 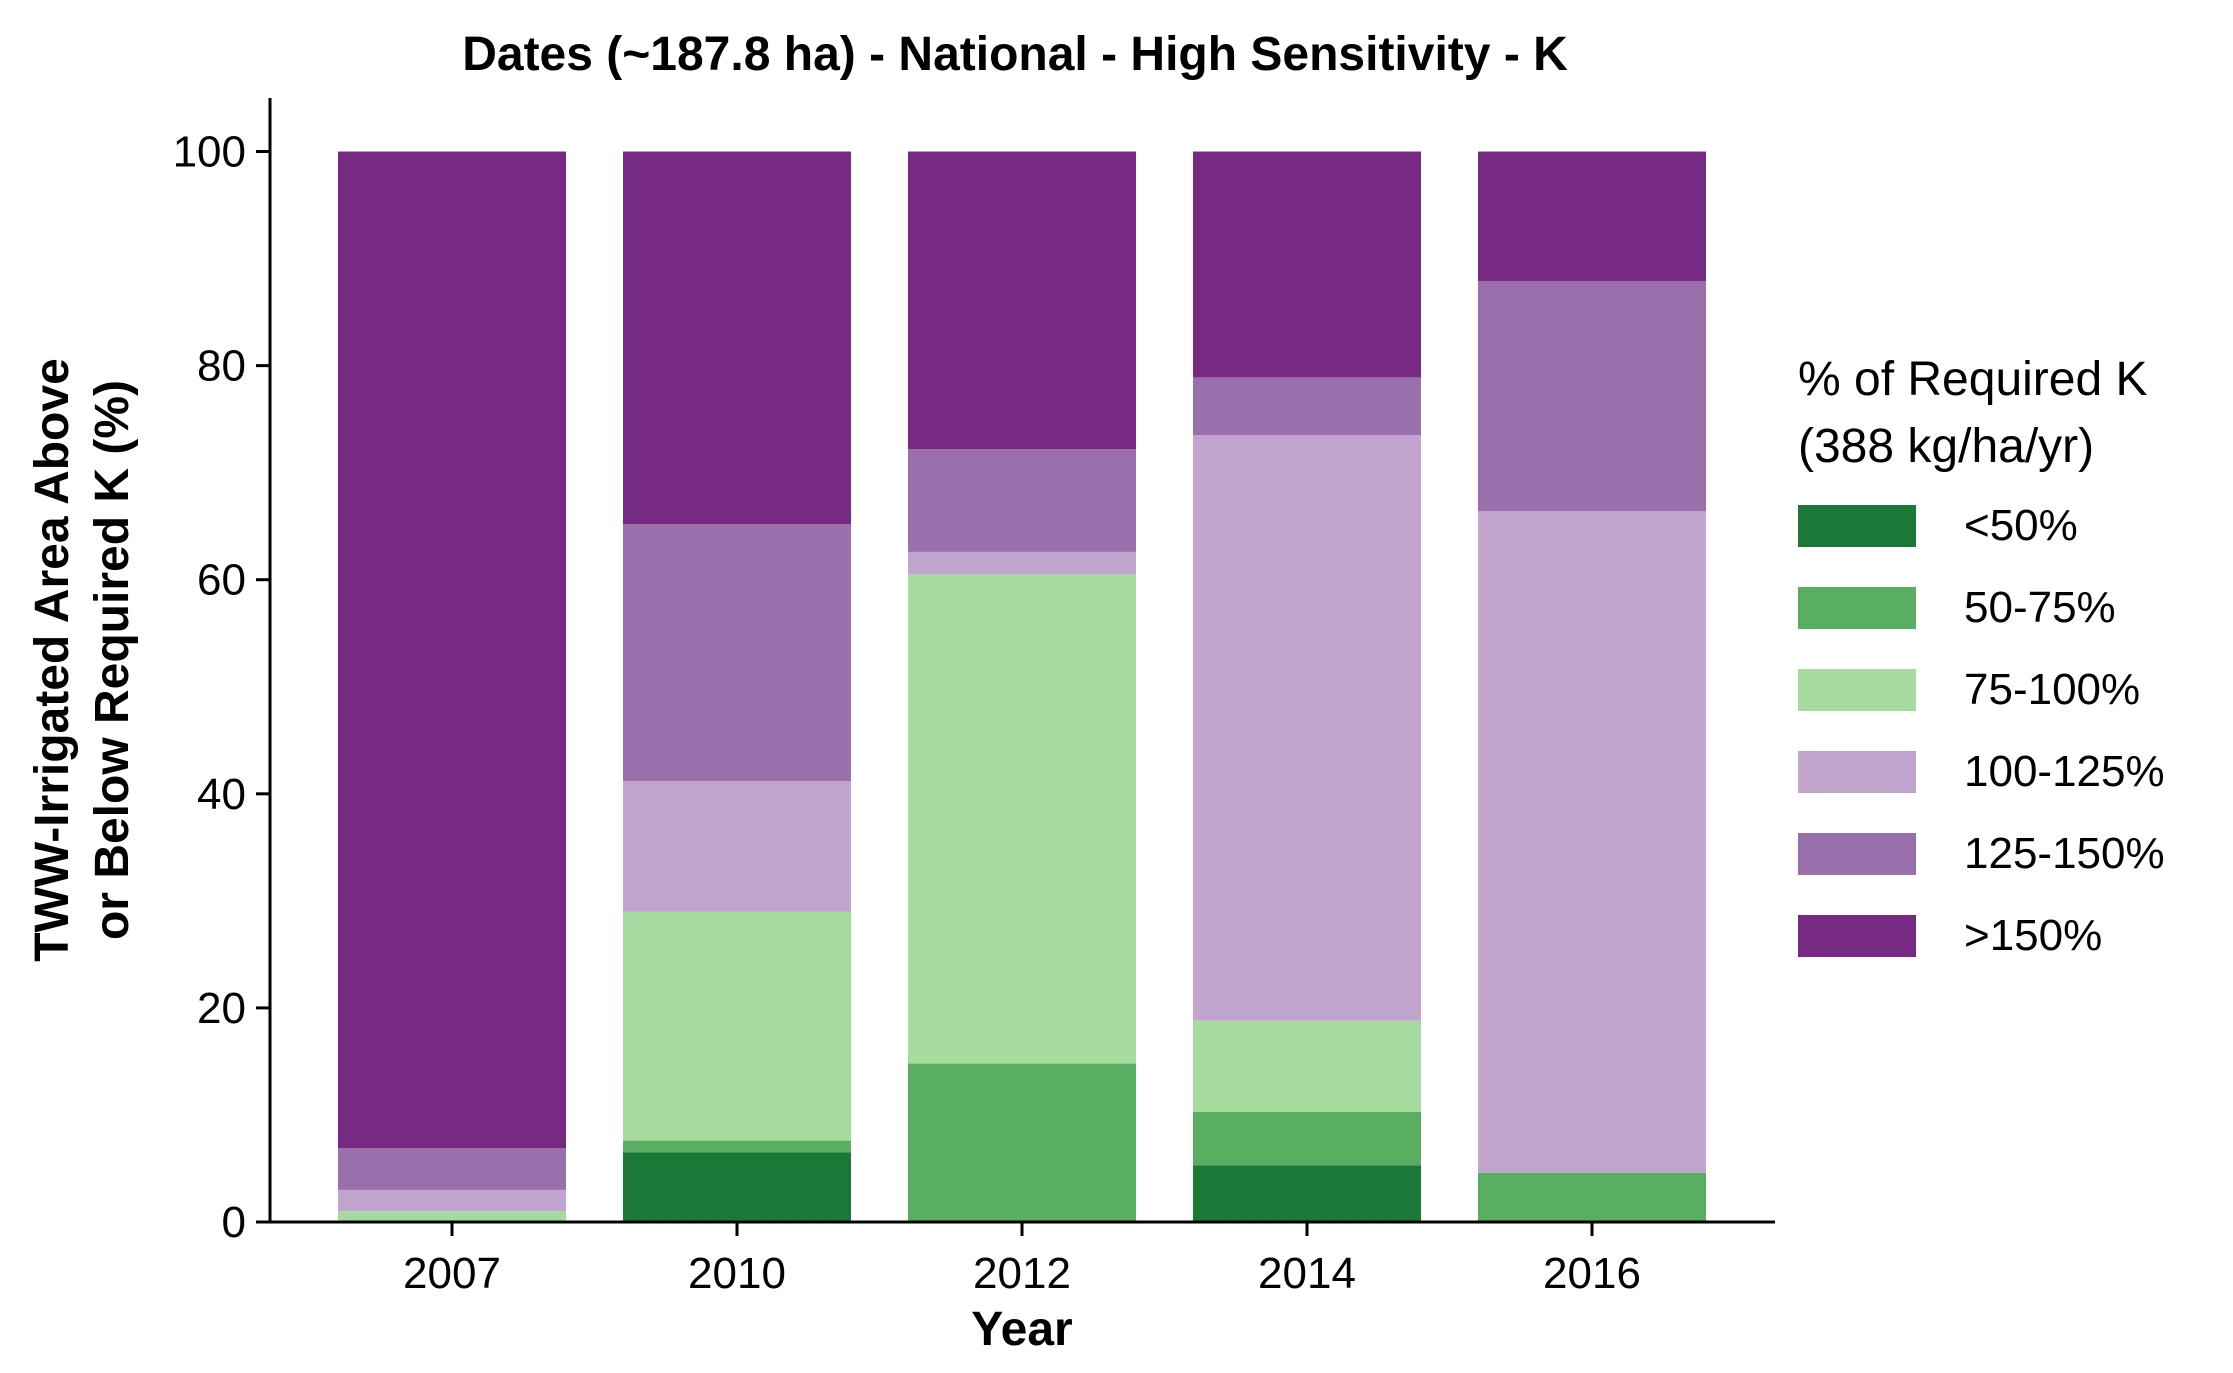 I want to click on x-tick-label: 2012, so click(x=1022, y=1273).